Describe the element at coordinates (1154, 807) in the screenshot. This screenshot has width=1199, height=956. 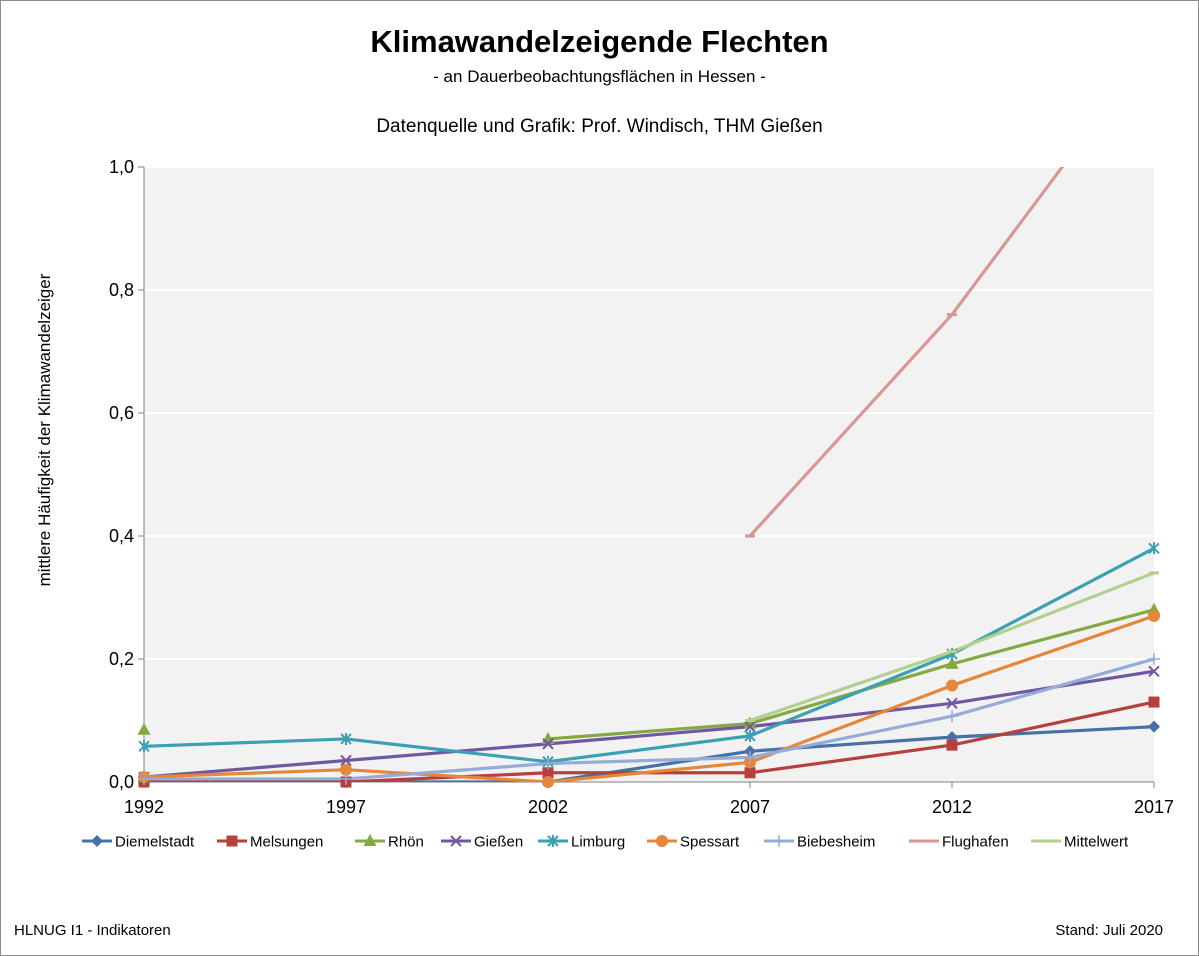
I see `x-tick-label: 2017` at that location.